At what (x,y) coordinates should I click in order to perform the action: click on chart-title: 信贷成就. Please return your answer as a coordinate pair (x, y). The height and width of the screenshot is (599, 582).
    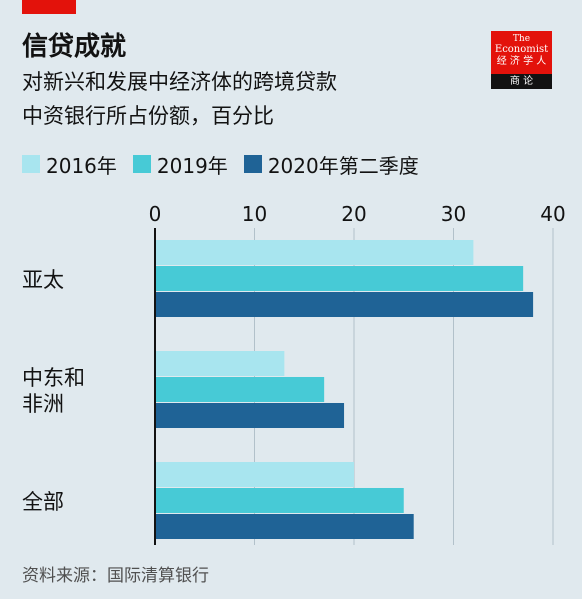
    Looking at the image, I should click on (74, 47).